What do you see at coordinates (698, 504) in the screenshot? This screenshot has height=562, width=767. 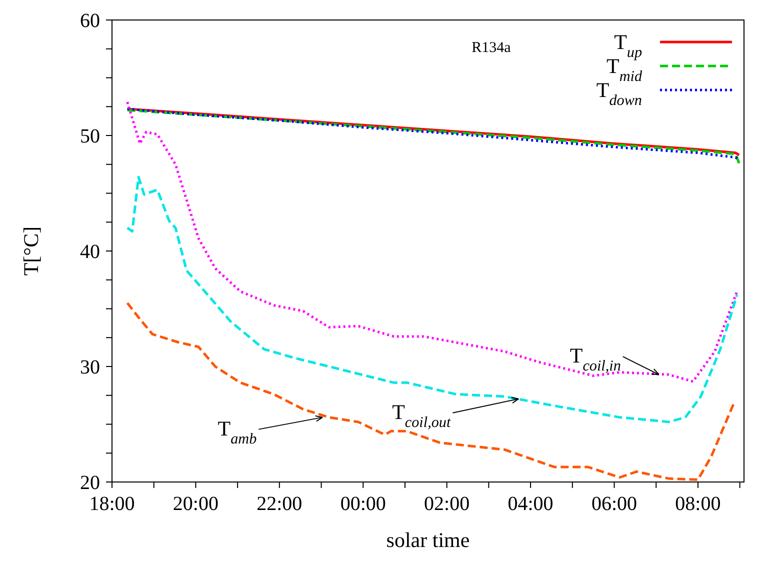 I see `x-tick-label: 08:00` at bounding box center [698, 504].